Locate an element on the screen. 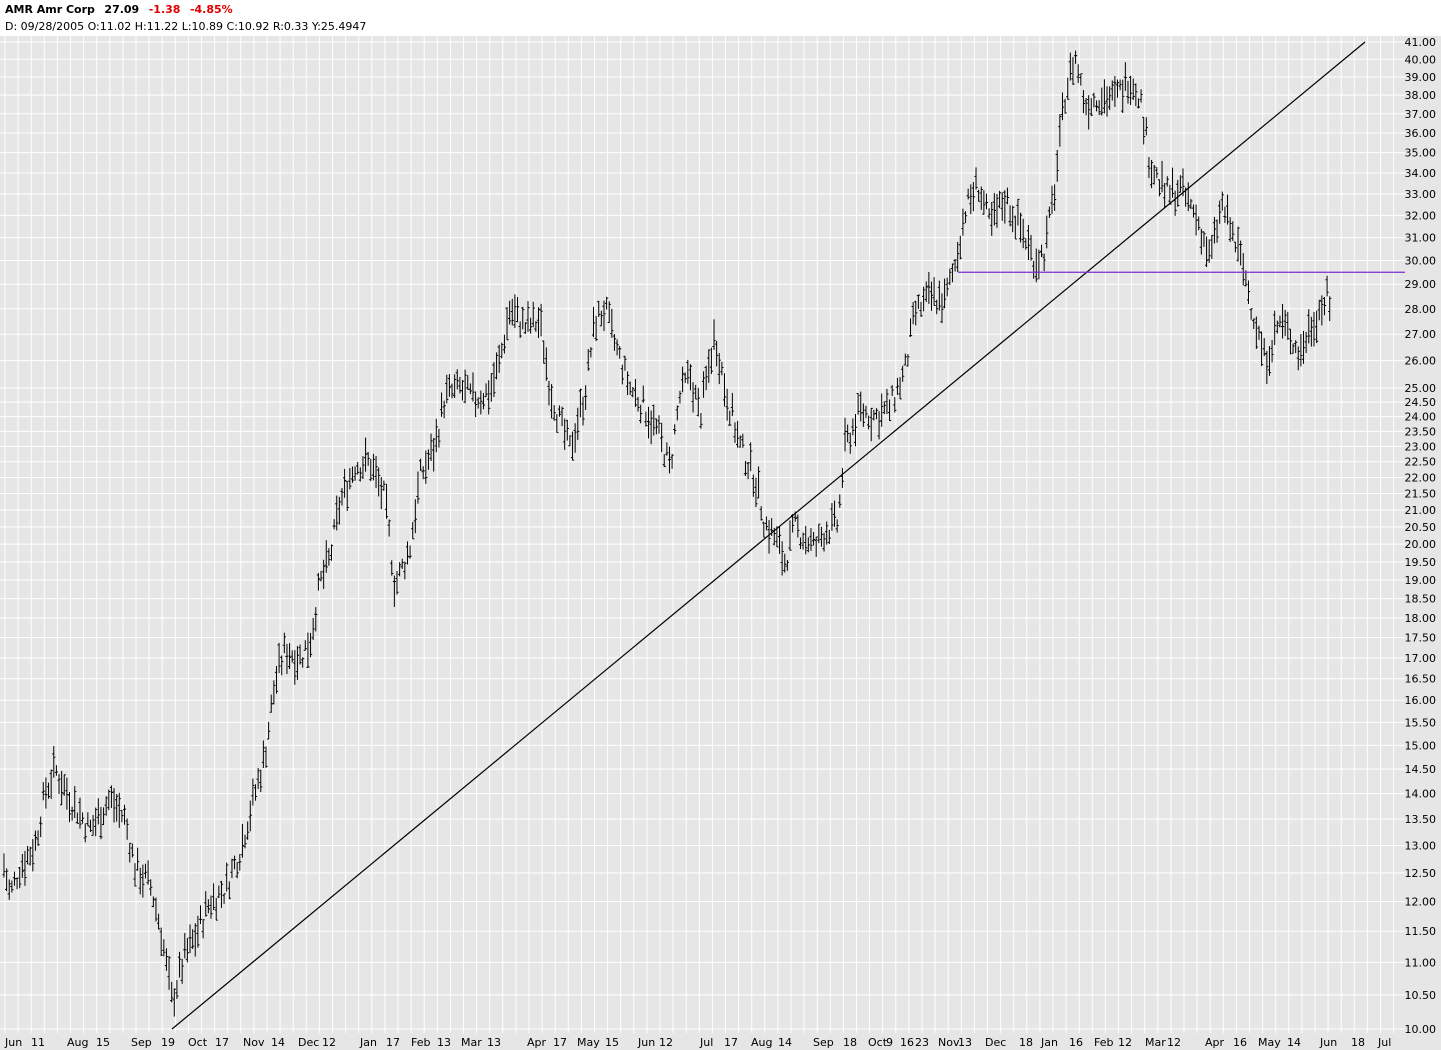 This screenshot has width=1441, height=1050. x-tick-label: 11 is located at coordinates (38, 1042).